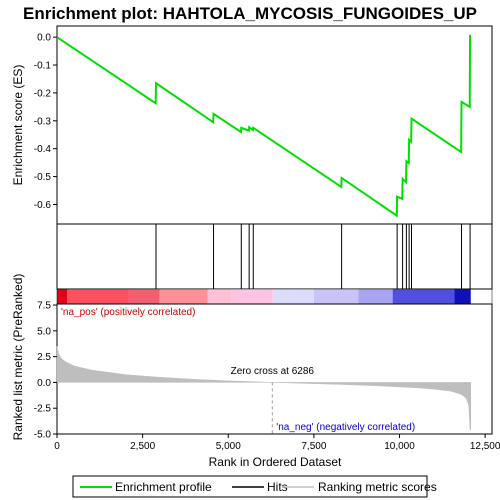 The width and height of the screenshot is (500, 500). I want to click on enrichment-y-axis-label: Enrichment score (ES), so click(18, 125).